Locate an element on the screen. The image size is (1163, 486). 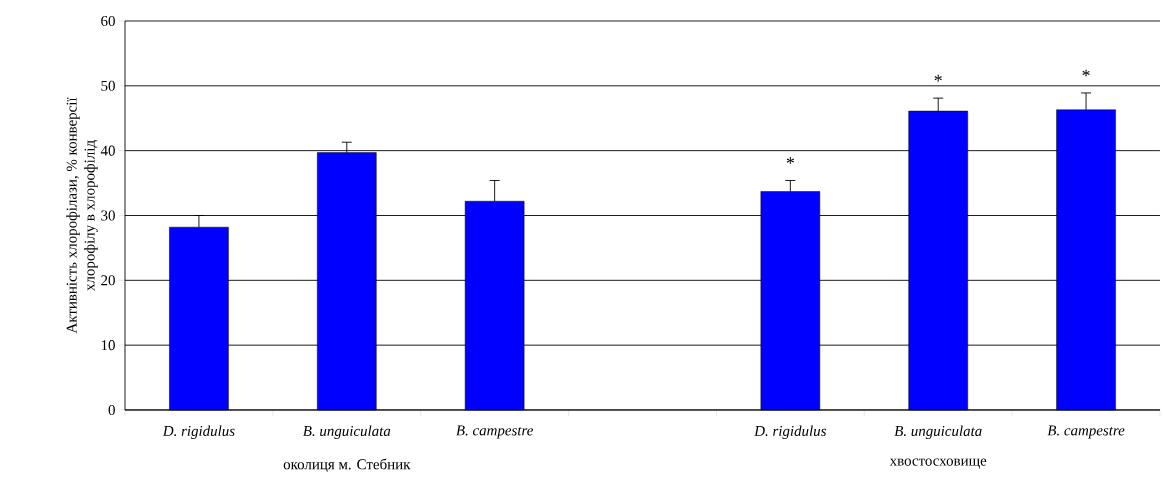
text: околиця м. Стебник is located at coordinates (347, 465).